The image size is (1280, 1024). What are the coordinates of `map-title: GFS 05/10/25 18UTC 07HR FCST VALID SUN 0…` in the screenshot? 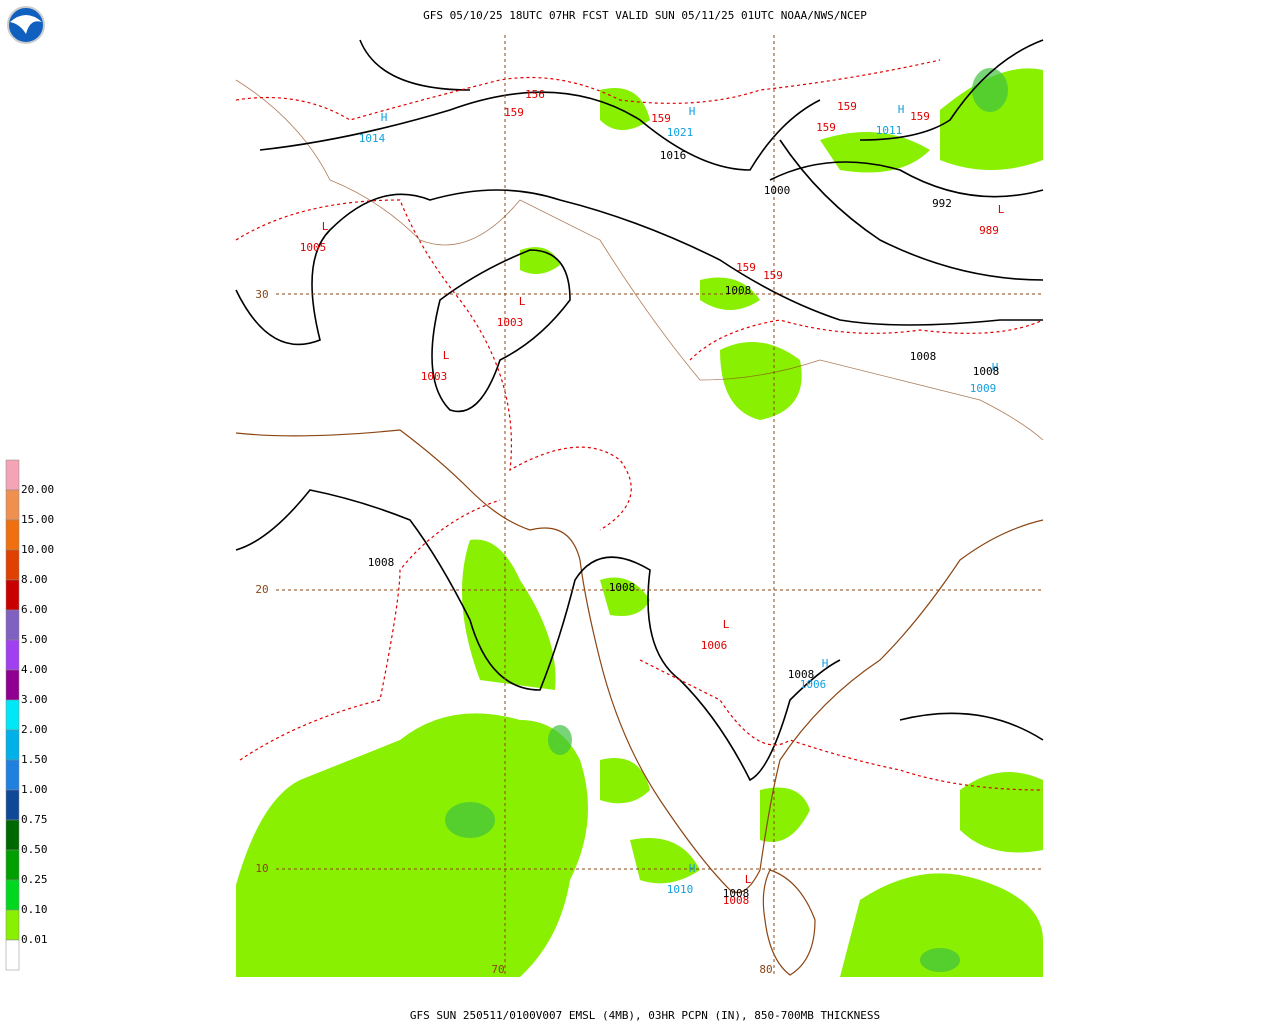 It's located at (645, 15).